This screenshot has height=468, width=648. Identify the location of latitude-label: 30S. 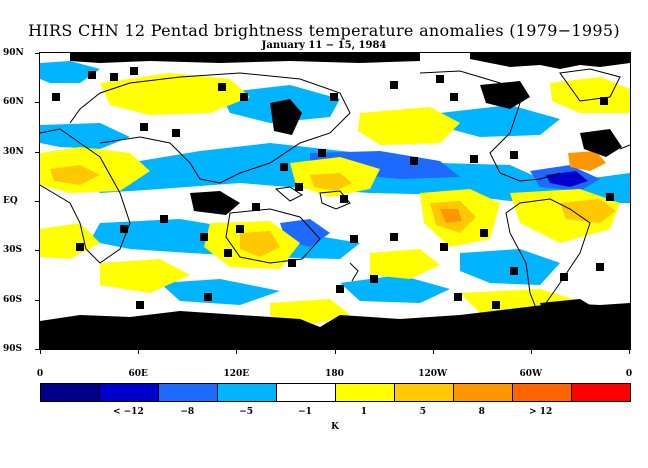
(13, 250).